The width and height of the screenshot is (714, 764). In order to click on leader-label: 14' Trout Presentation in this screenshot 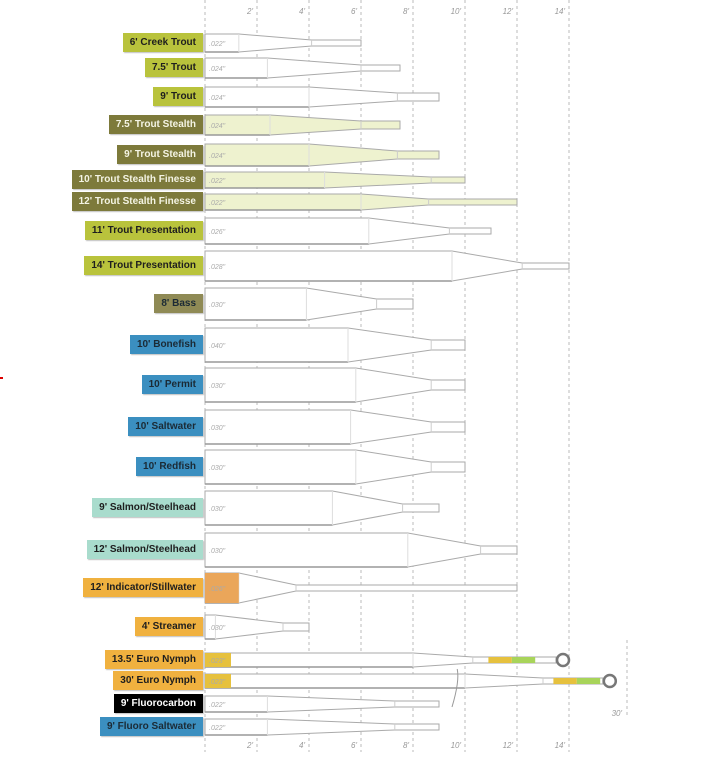, I will do `click(143, 265)`.